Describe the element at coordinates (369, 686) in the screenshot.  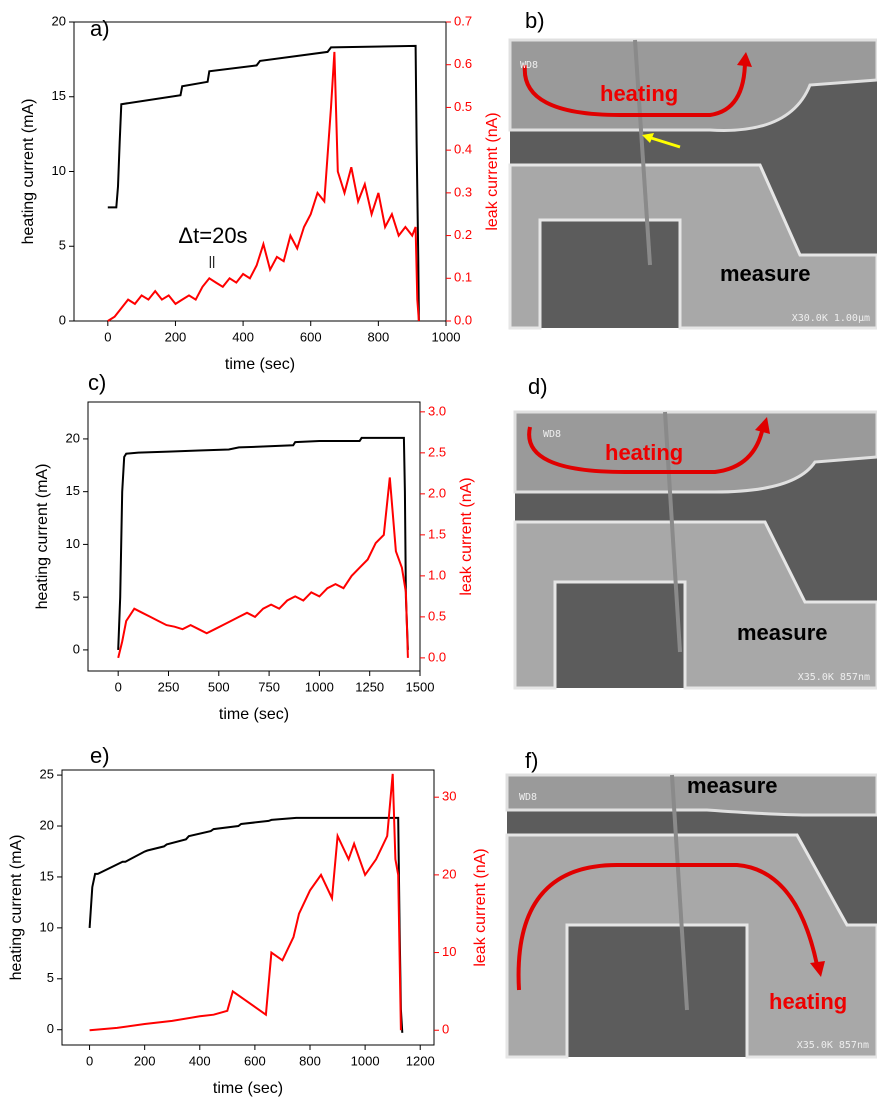
I see `x-tick-label: 1250` at that location.